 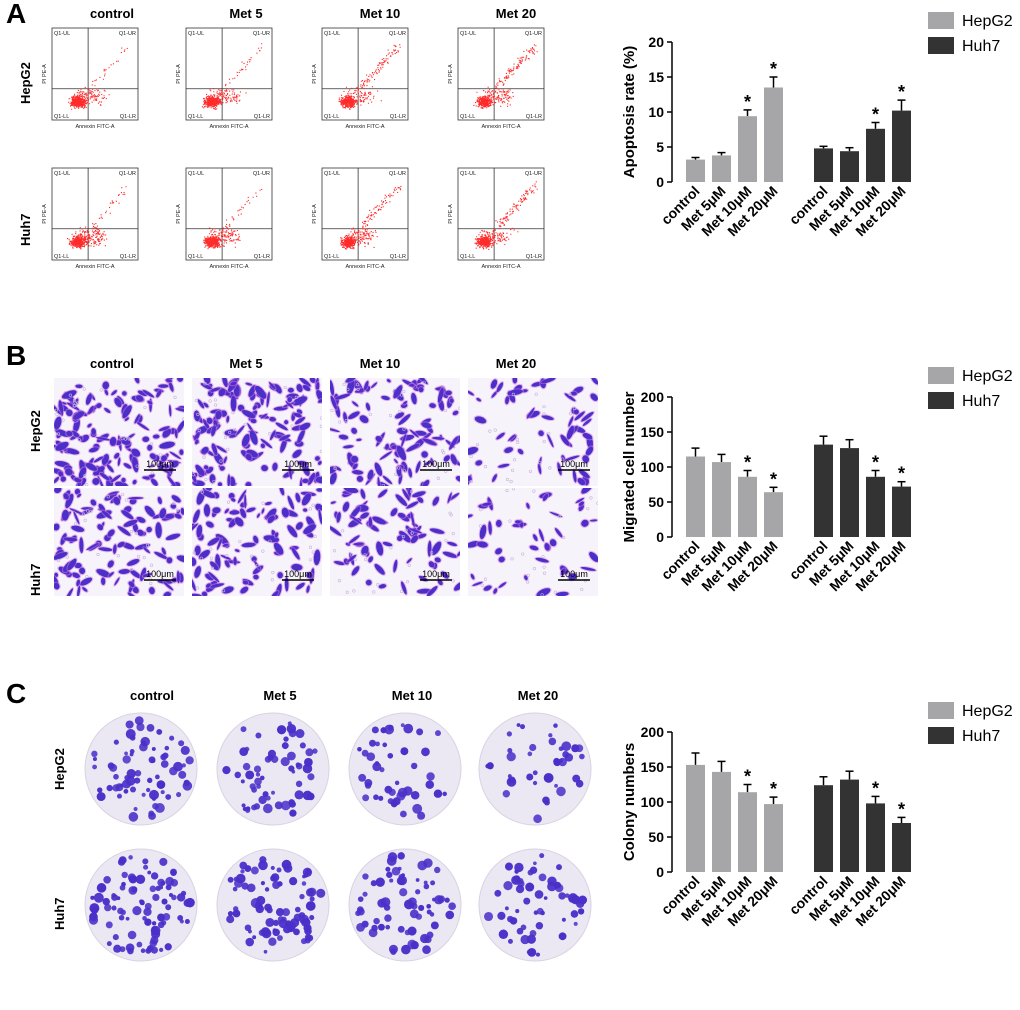 I want to click on y-tick-label: 20, so click(x=656, y=42).